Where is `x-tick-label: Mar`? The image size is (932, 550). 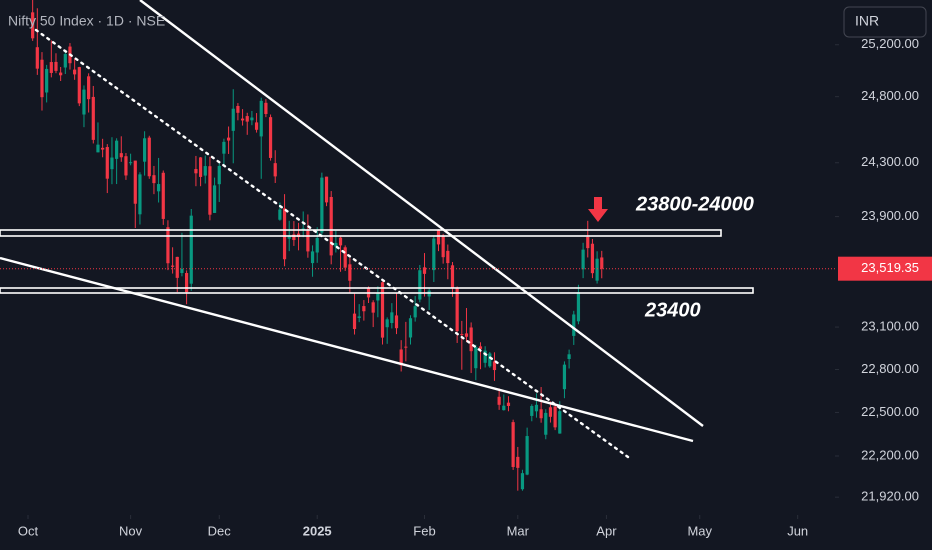 x-tick-label: Mar is located at coordinates (518, 530).